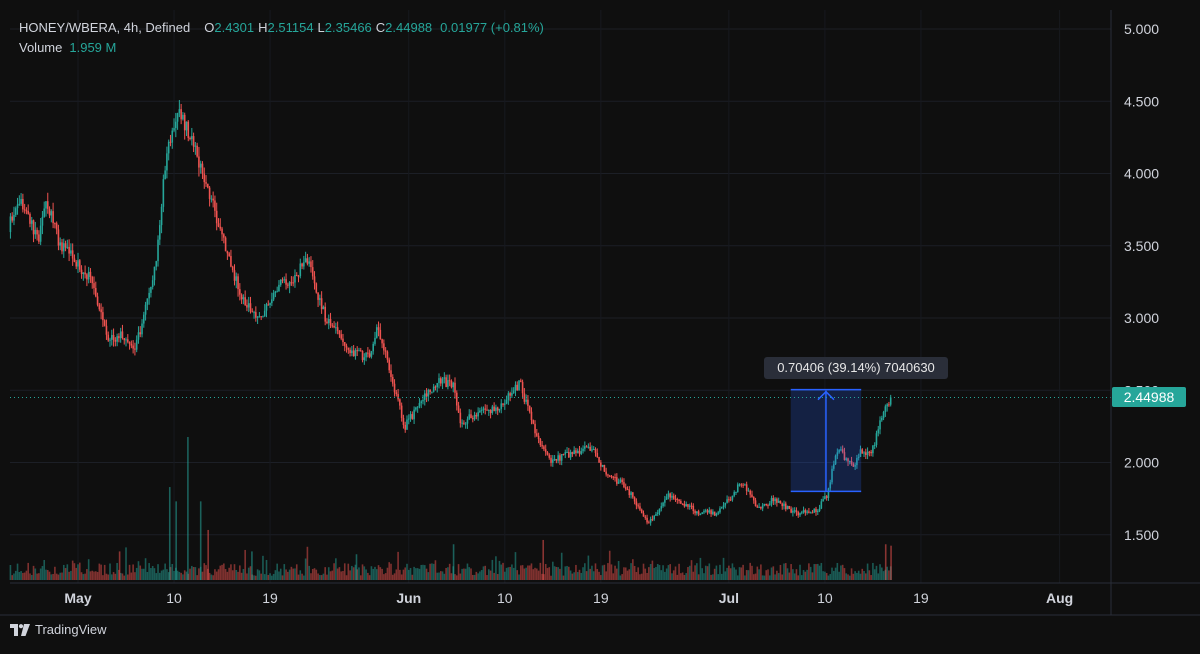 The width and height of the screenshot is (1200, 654). I want to click on measure-tool, so click(826, 440).